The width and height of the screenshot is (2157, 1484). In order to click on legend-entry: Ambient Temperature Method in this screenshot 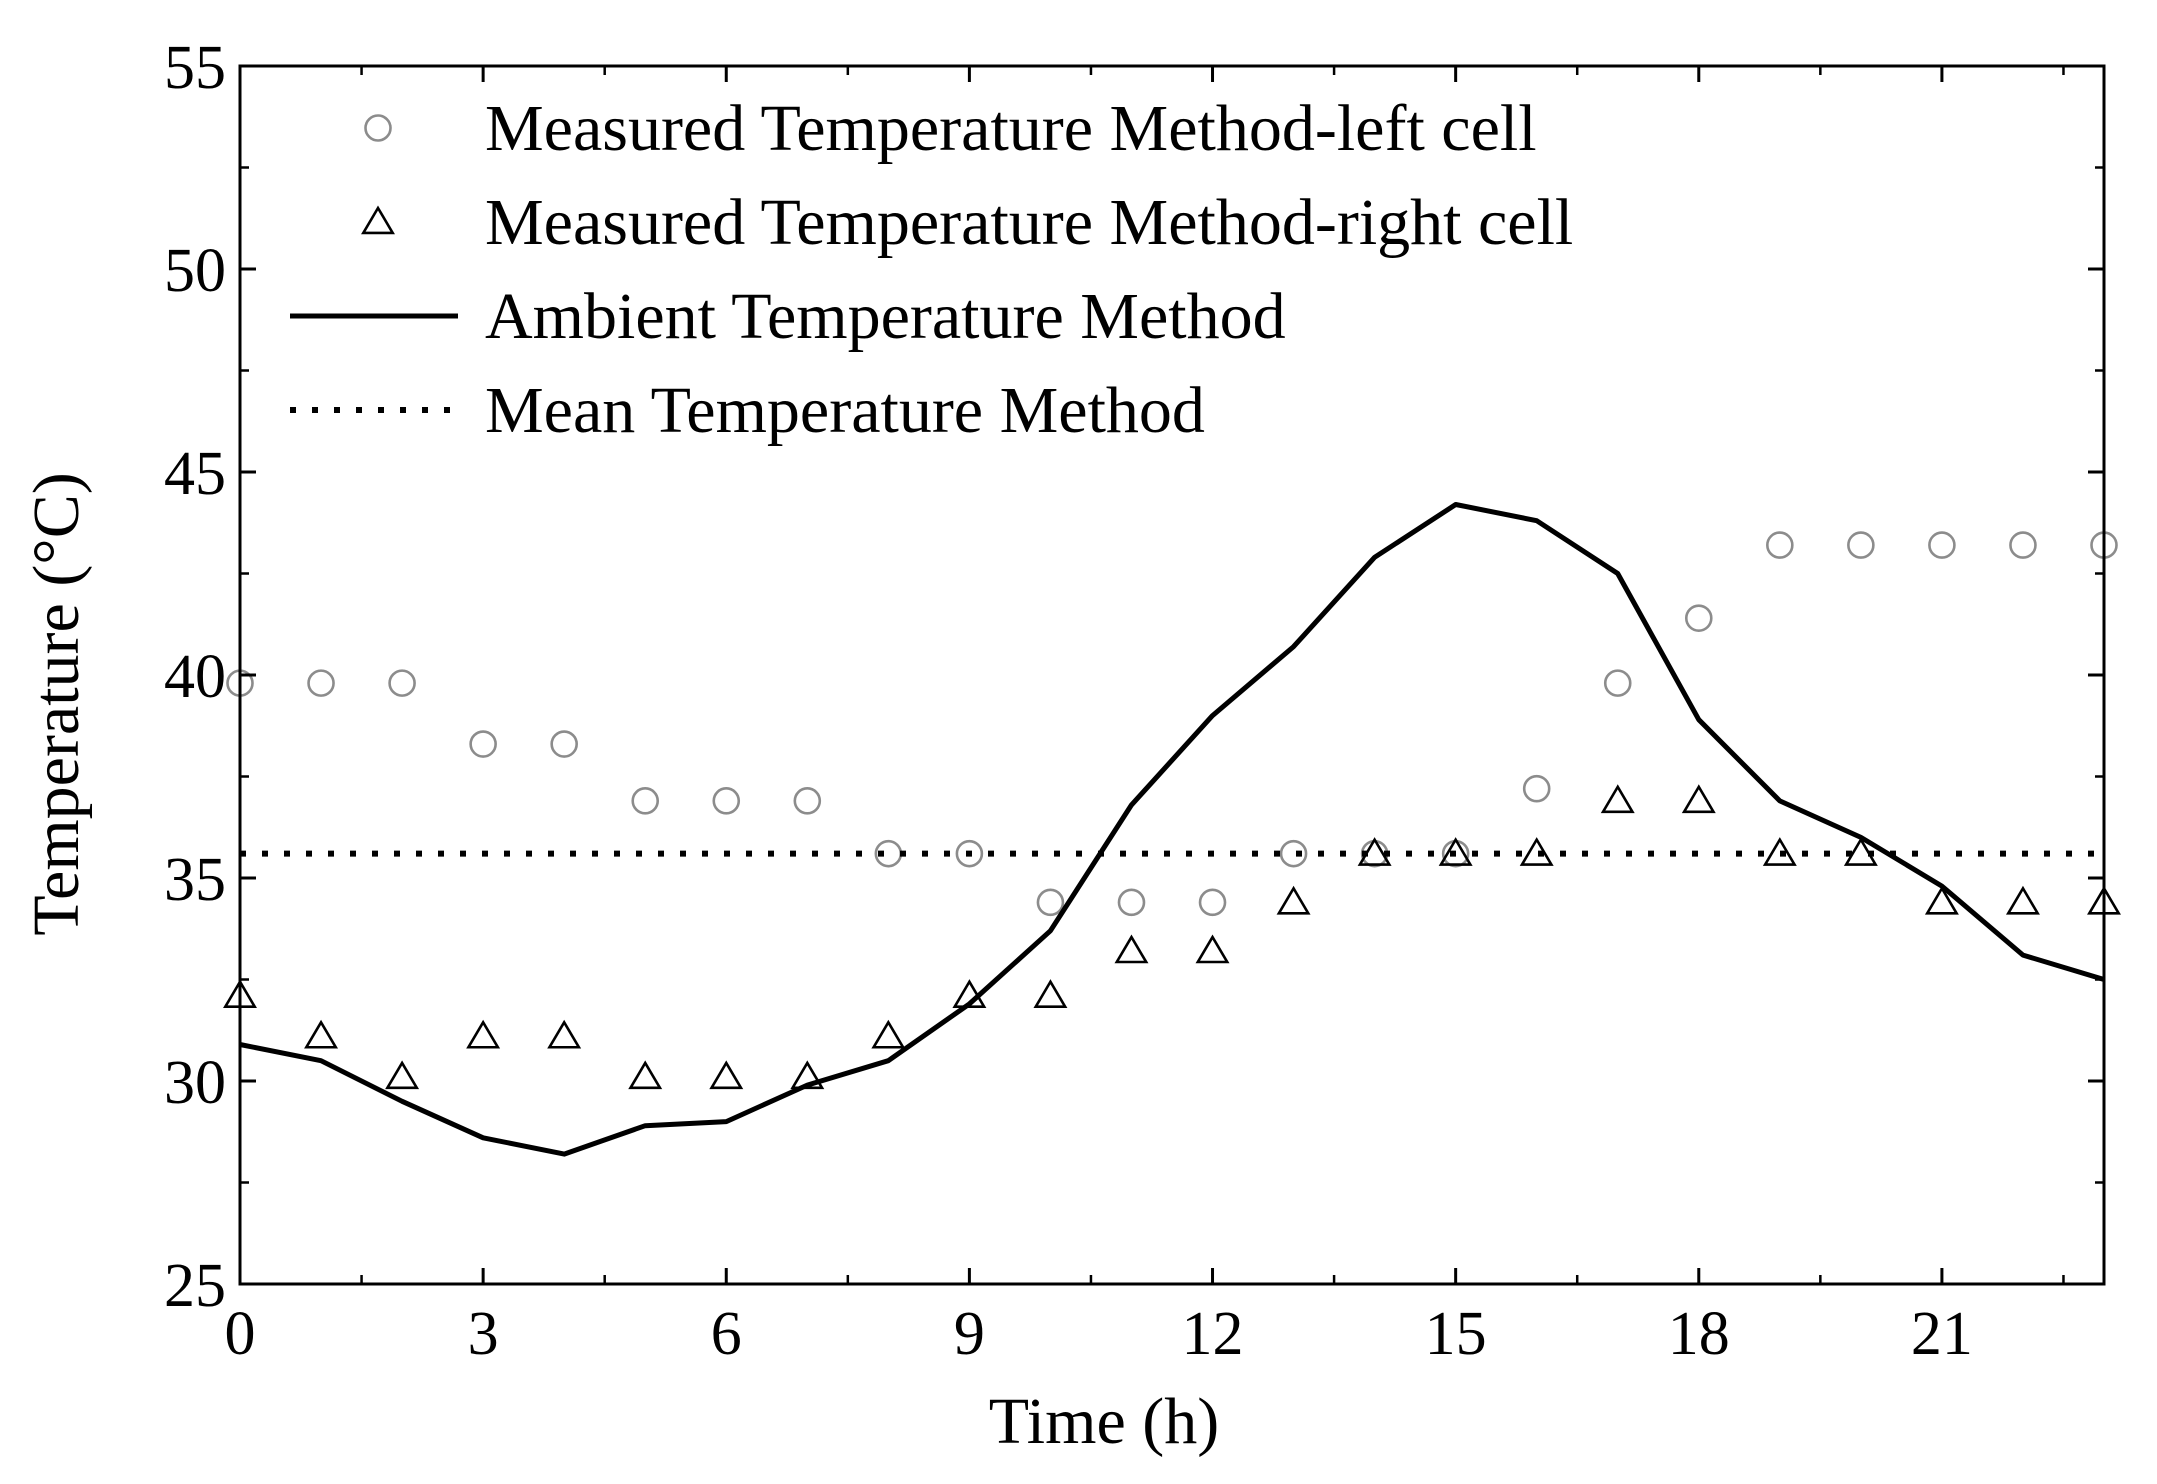, I will do `click(788, 316)`.